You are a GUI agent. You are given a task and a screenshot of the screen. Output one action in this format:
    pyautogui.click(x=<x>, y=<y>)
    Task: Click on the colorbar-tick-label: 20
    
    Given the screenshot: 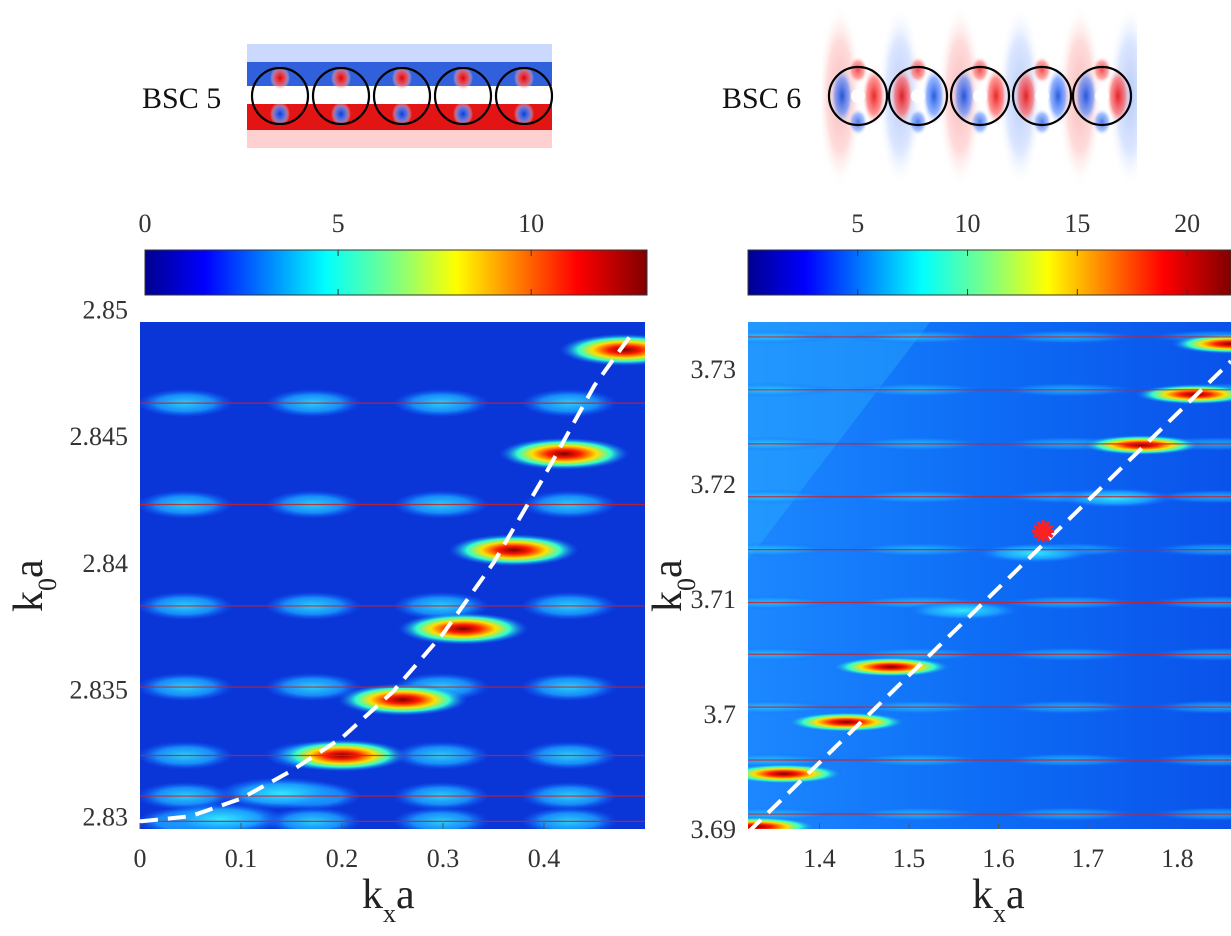 What is the action you would take?
    pyautogui.click(x=1187, y=223)
    